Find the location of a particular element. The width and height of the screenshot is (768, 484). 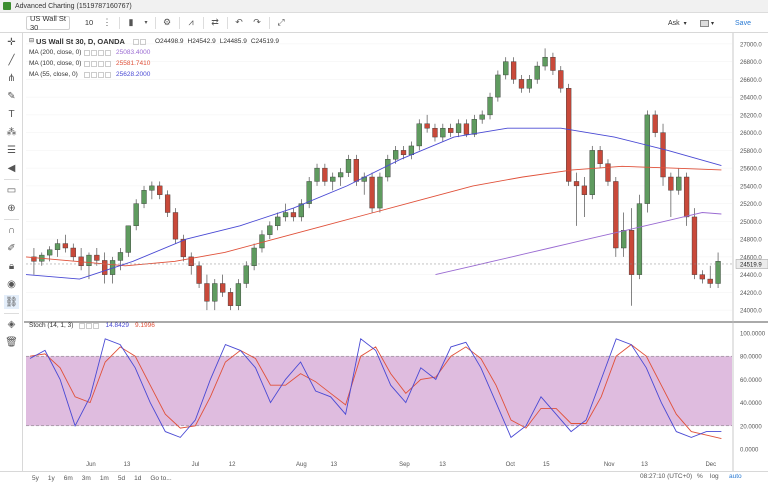

percent-toggle: % is located at coordinates (700, 476).